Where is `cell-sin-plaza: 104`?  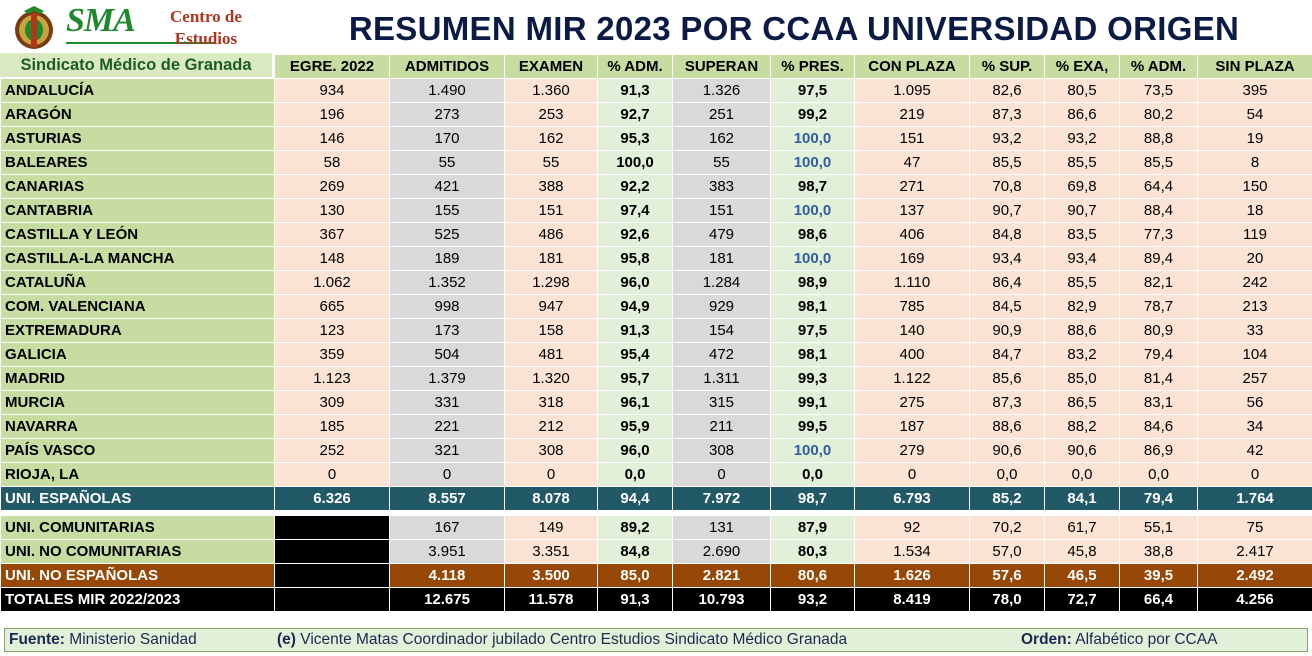
cell-sin-plaza: 104 is located at coordinates (1254, 354).